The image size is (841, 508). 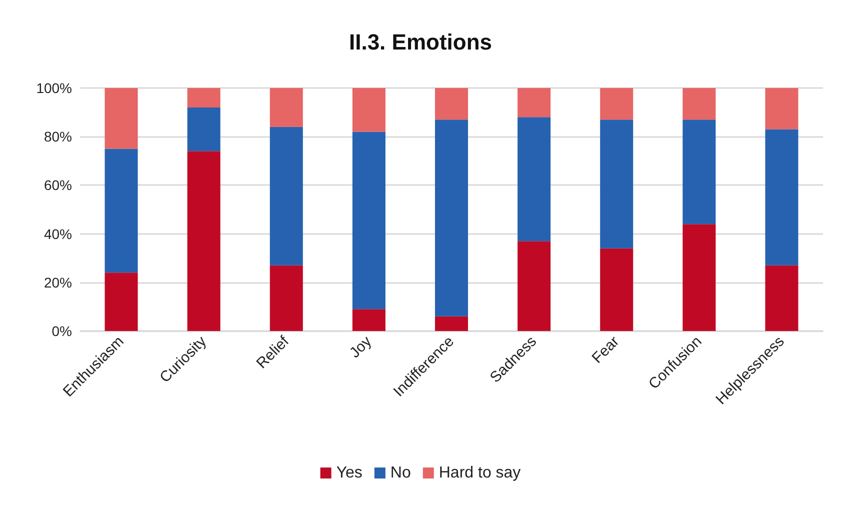 What do you see at coordinates (58, 185) in the screenshot?
I see `y-tick-label: 60%` at bounding box center [58, 185].